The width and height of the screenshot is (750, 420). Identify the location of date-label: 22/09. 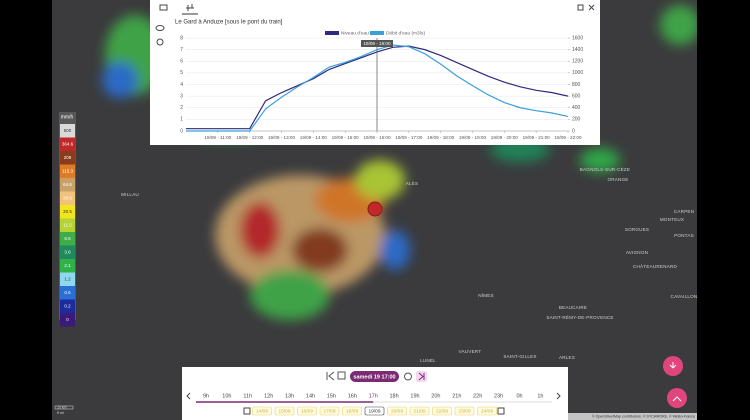
(442, 412).